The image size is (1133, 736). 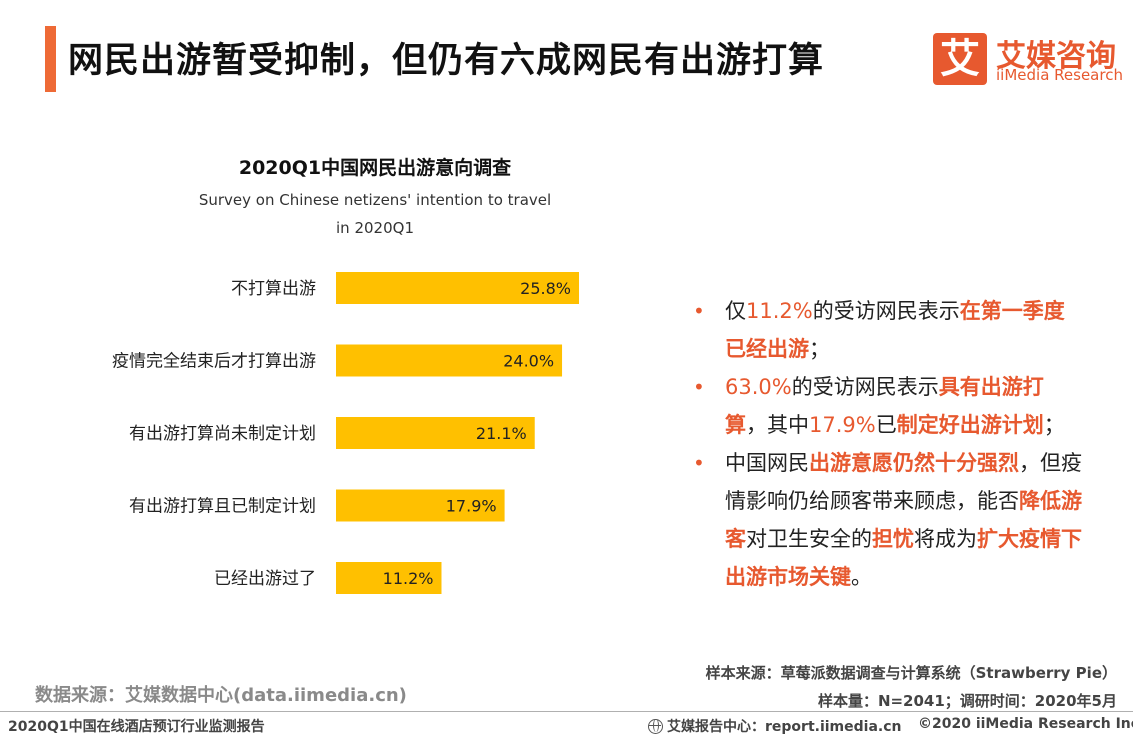 I want to click on value-label: 11.2%, so click(x=408, y=578).